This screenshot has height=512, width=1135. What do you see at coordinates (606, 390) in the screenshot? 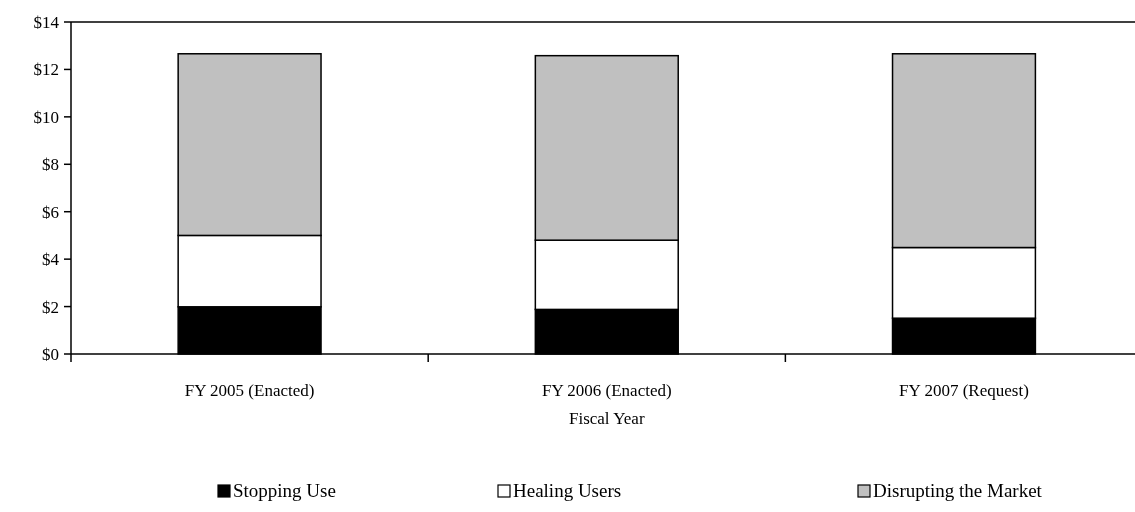
I see `x-tick-label: FY 2006 (Enacted)` at bounding box center [606, 390].